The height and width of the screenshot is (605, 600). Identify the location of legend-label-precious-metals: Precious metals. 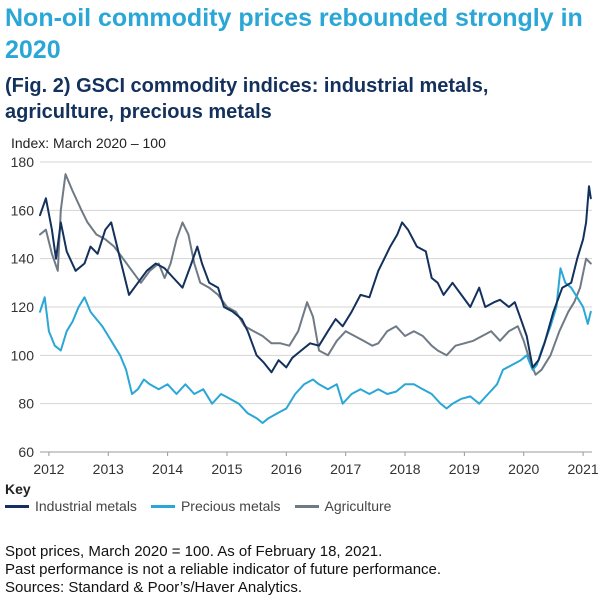
(230, 506).